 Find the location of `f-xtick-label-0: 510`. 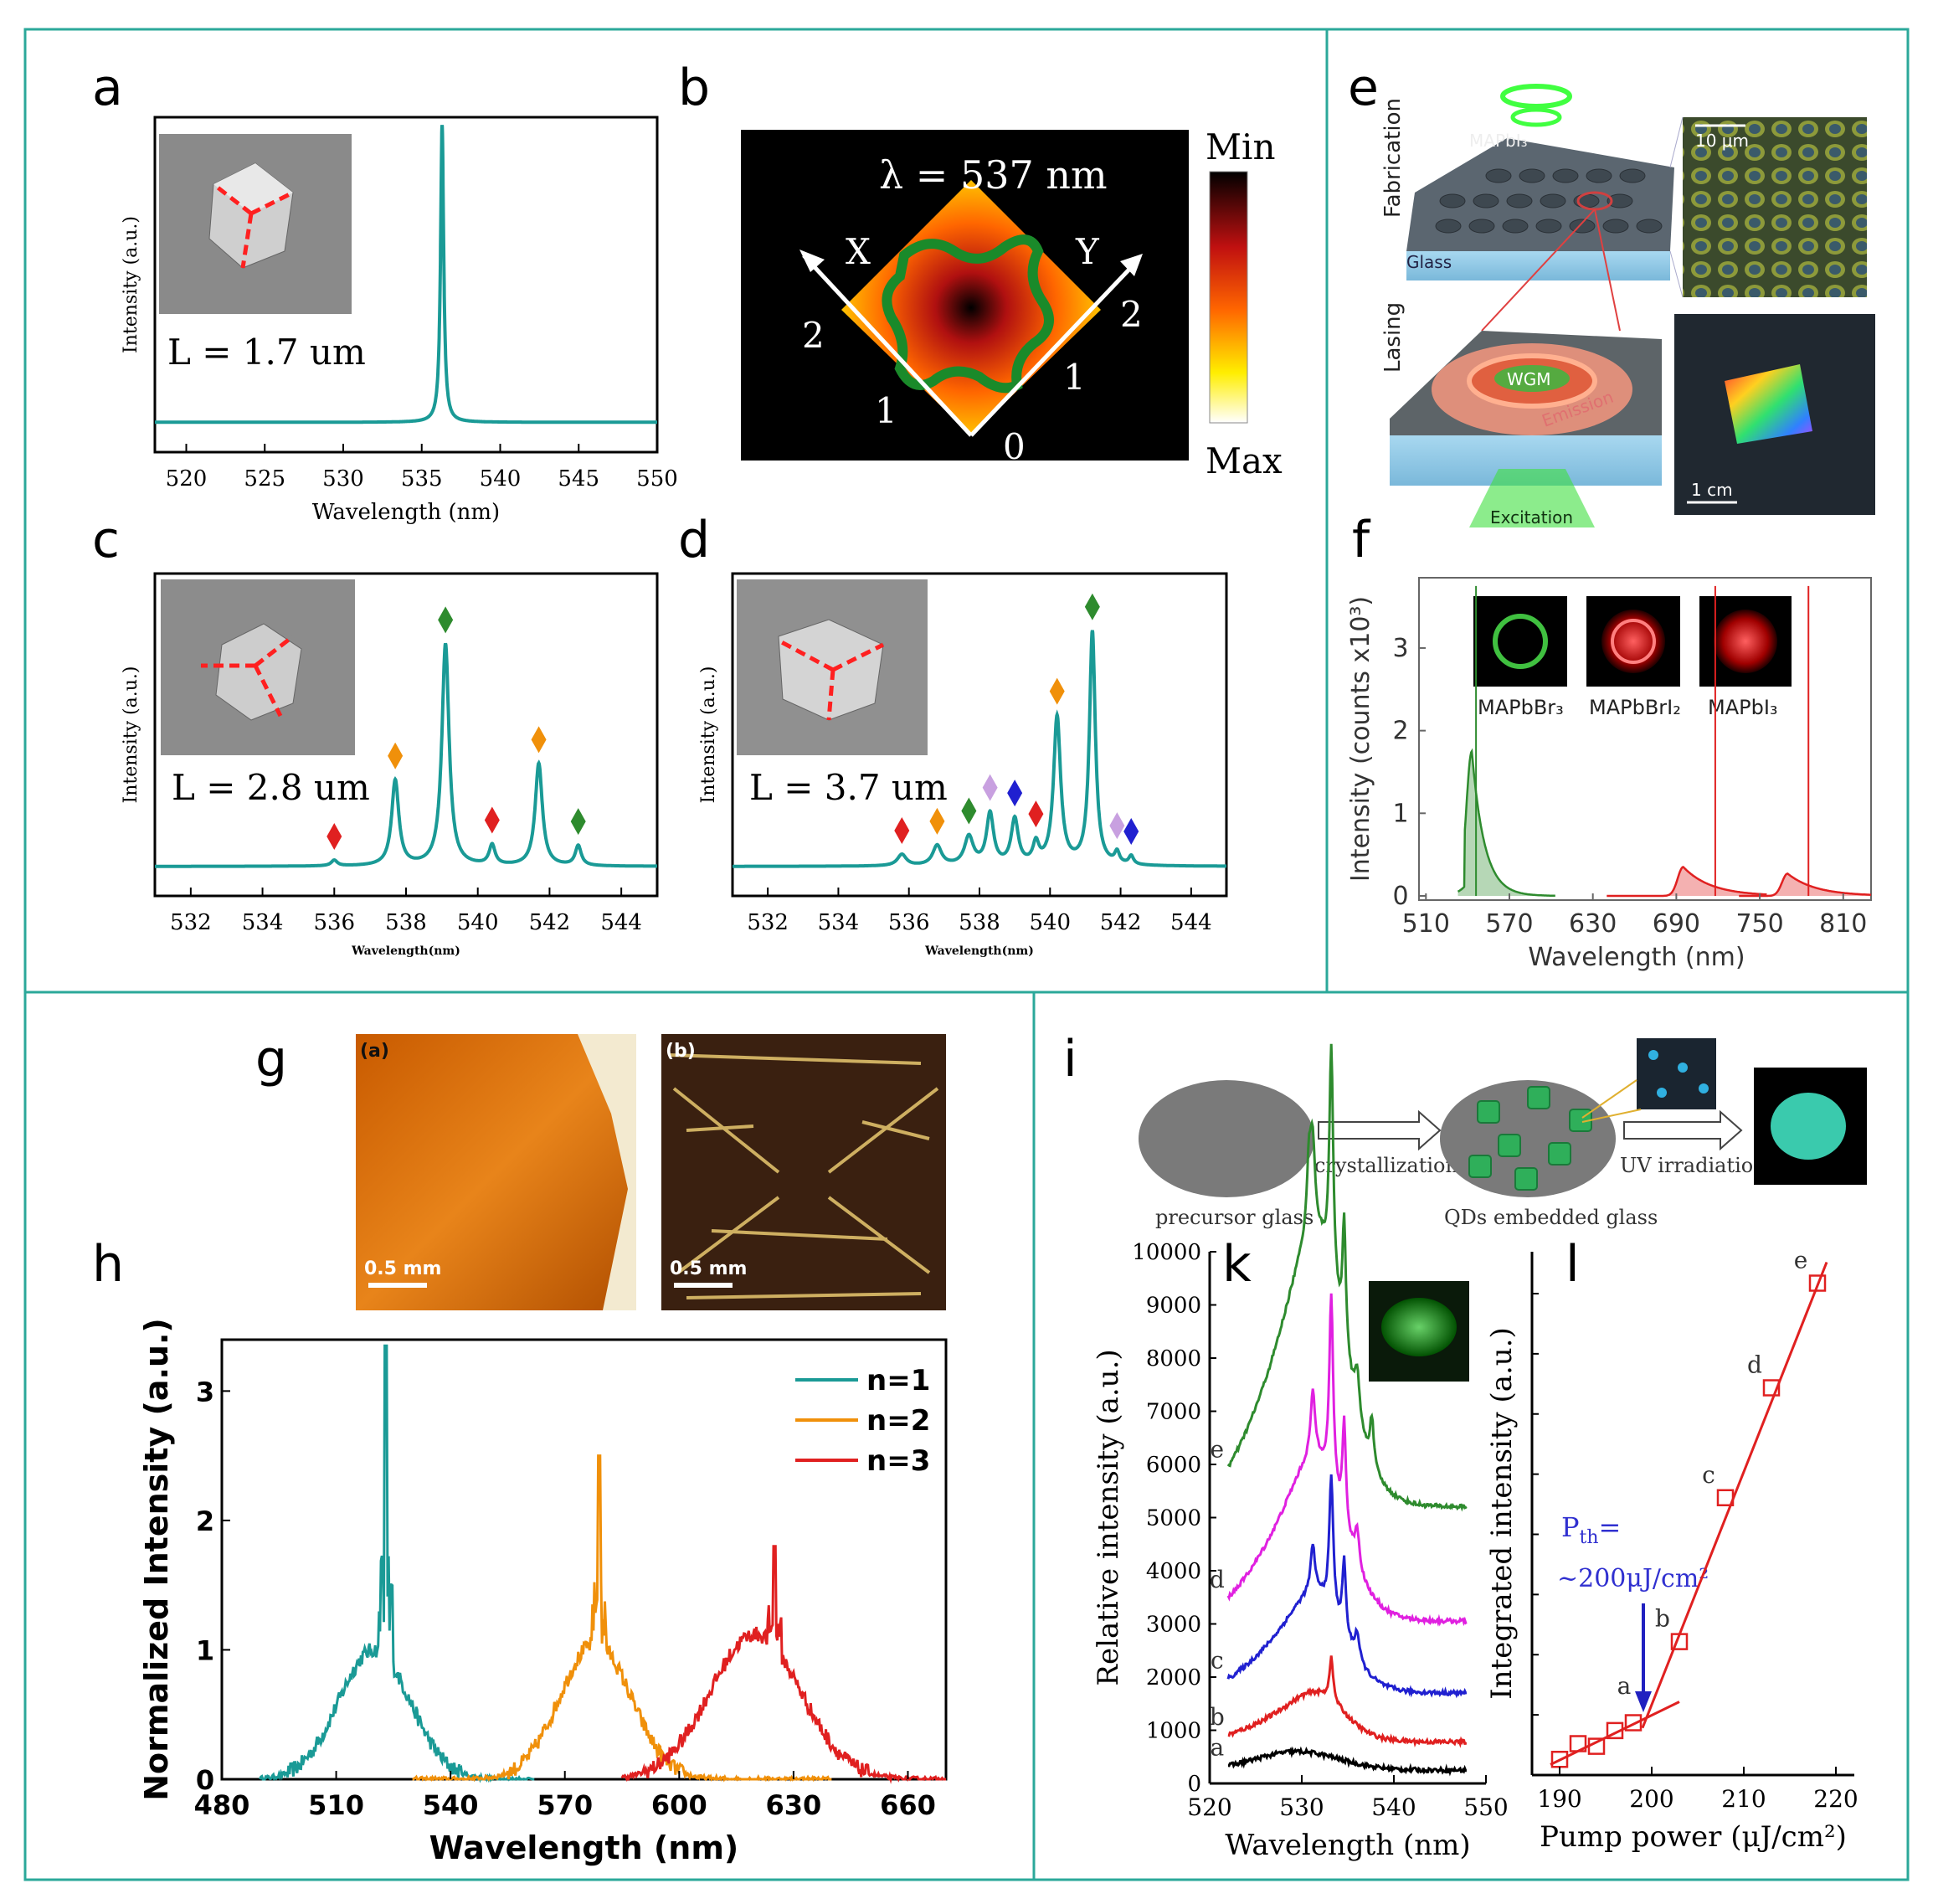

f-xtick-label-0: 510 is located at coordinates (1426, 924).